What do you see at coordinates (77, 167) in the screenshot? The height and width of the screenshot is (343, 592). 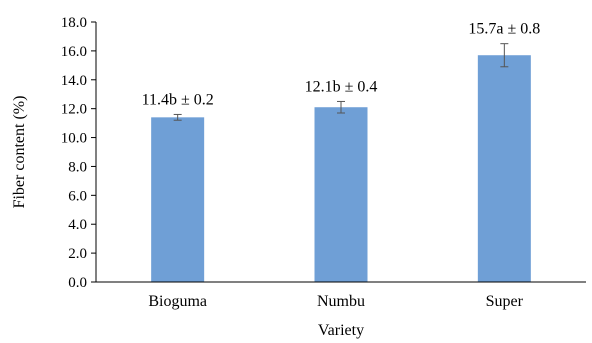 I see `y-tick-label: 8.0` at bounding box center [77, 167].